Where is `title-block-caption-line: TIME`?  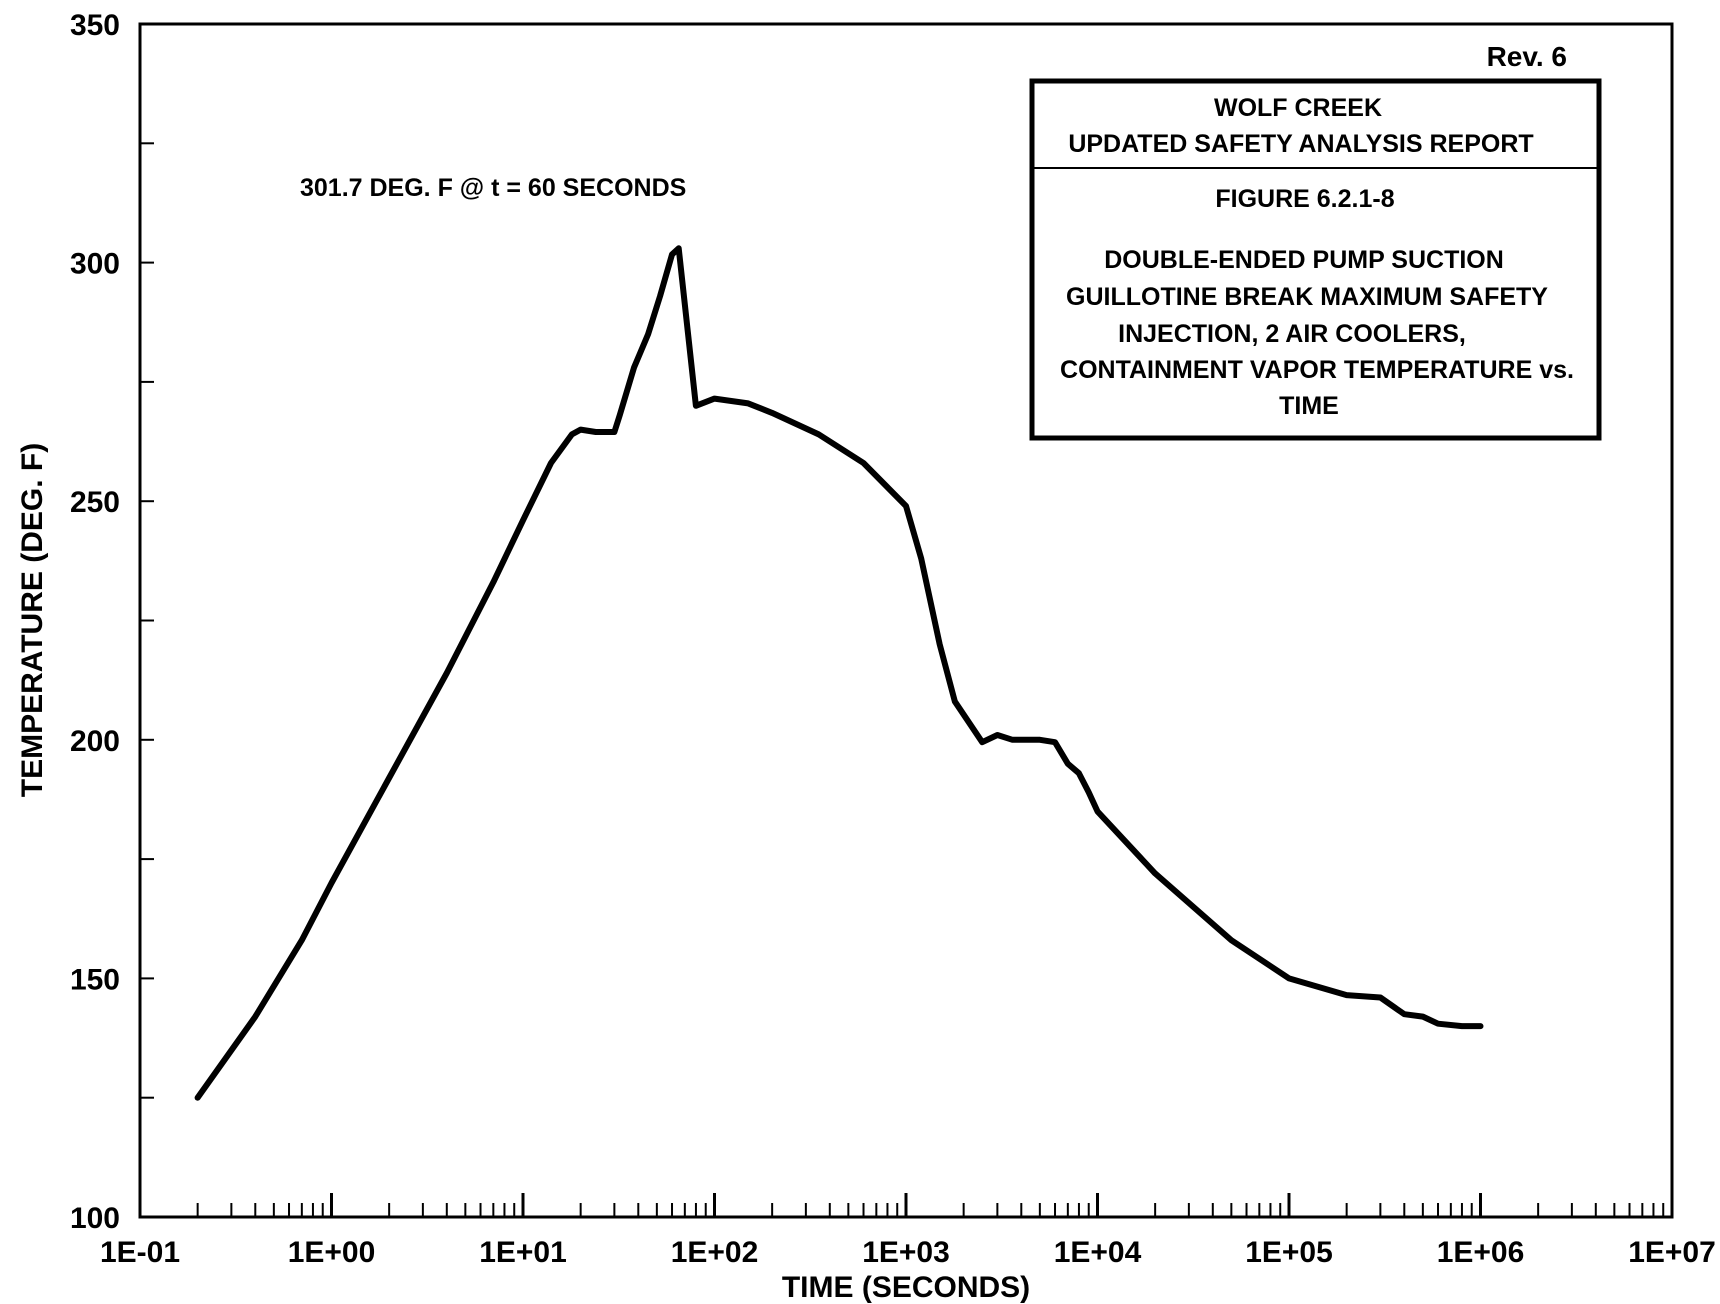 title-block-caption-line: TIME is located at coordinates (1309, 406).